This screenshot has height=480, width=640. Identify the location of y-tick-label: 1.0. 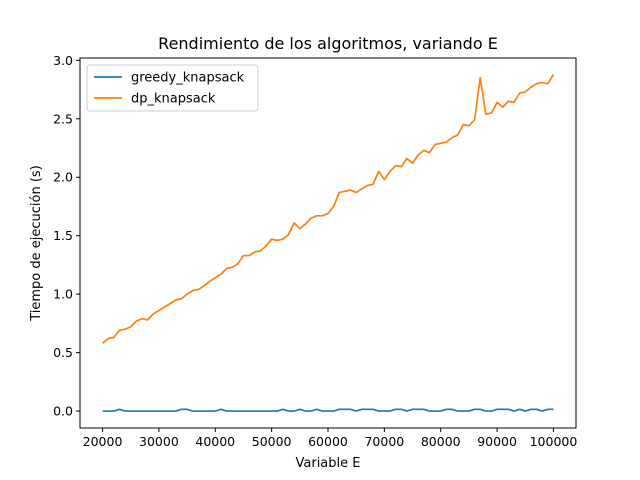
(63, 294).